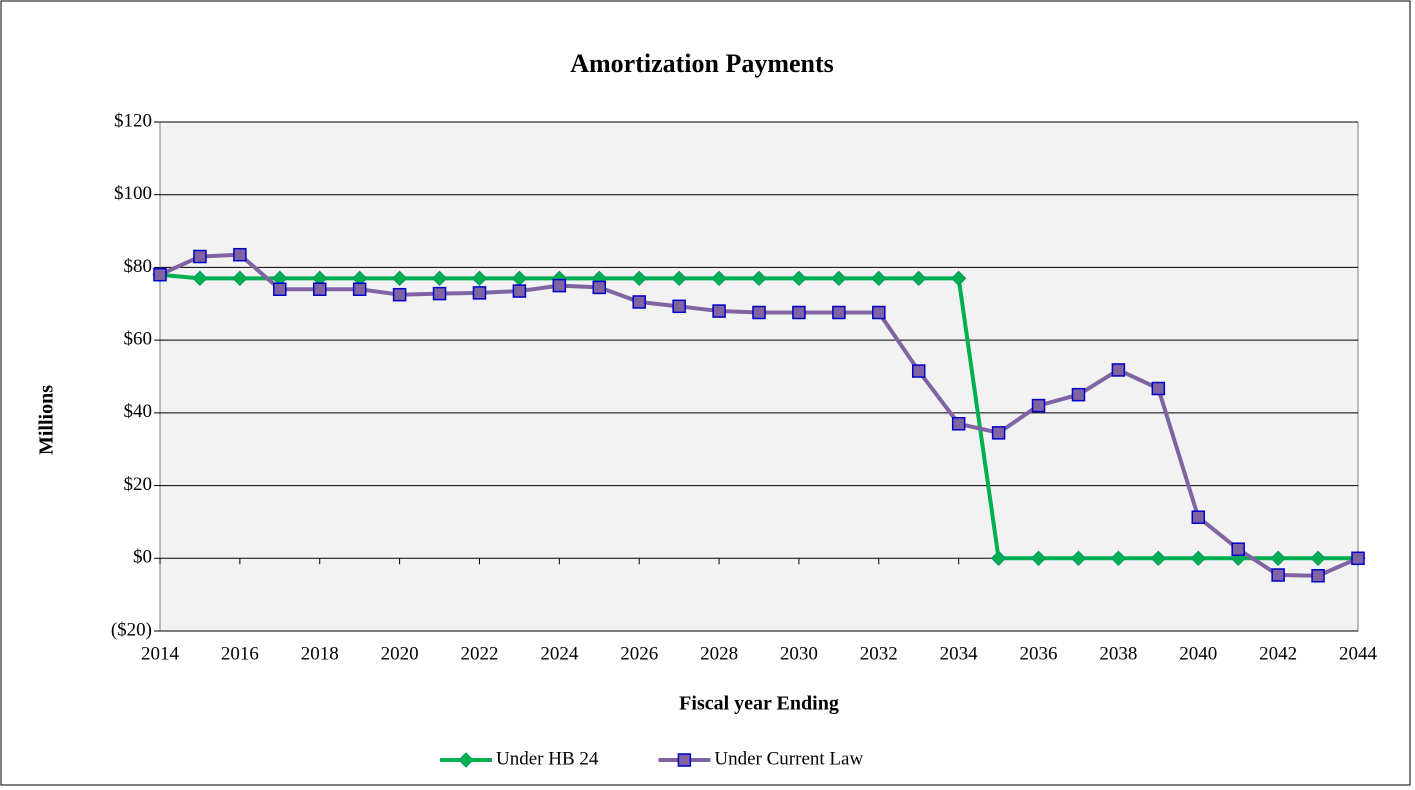 Image resolution: width=1415 pixels, height=790 pixels. Describe the element at coordinates (799, 653) in the screenshot. I see `x-tick-label: 2030` at that location.